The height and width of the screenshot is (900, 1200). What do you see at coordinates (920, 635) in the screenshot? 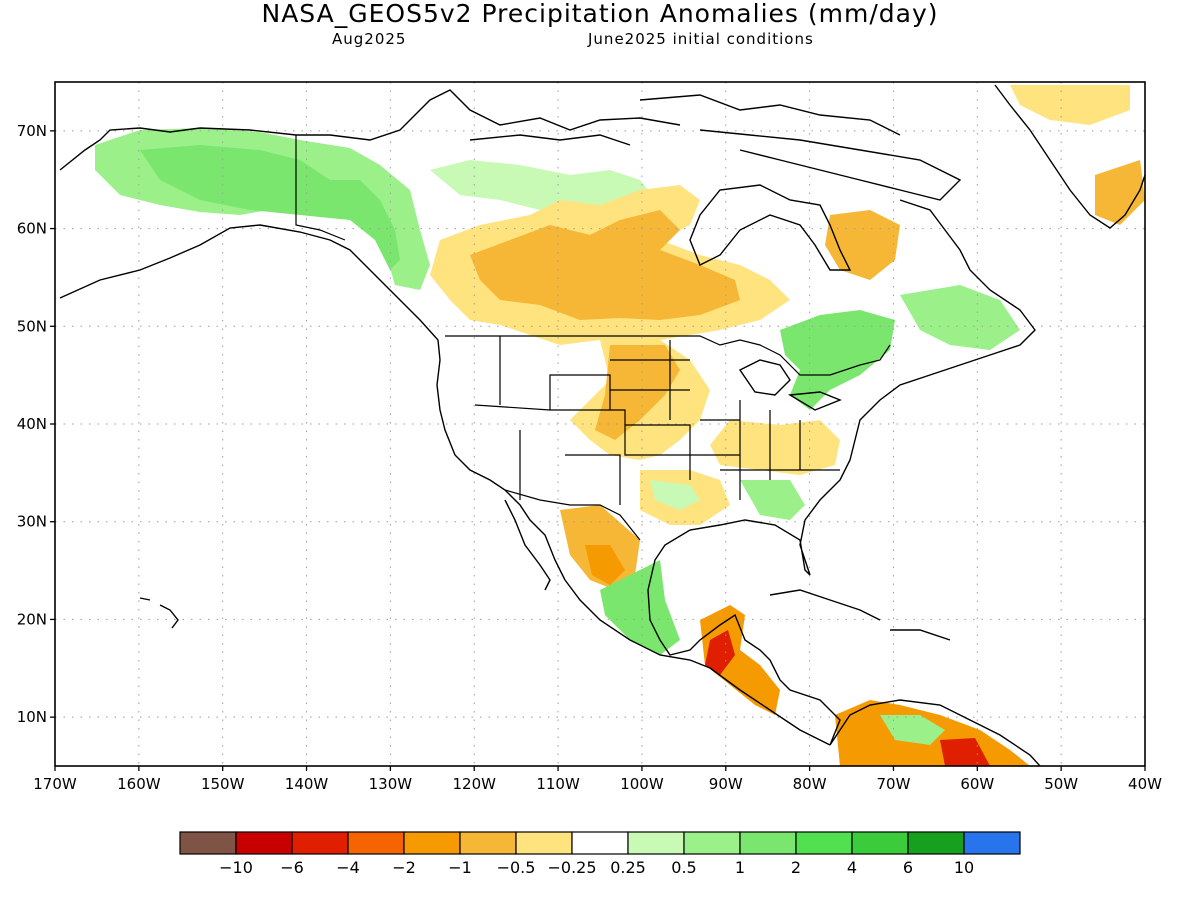
I see `coast-hispaniola` at bounding box center [920, 635].